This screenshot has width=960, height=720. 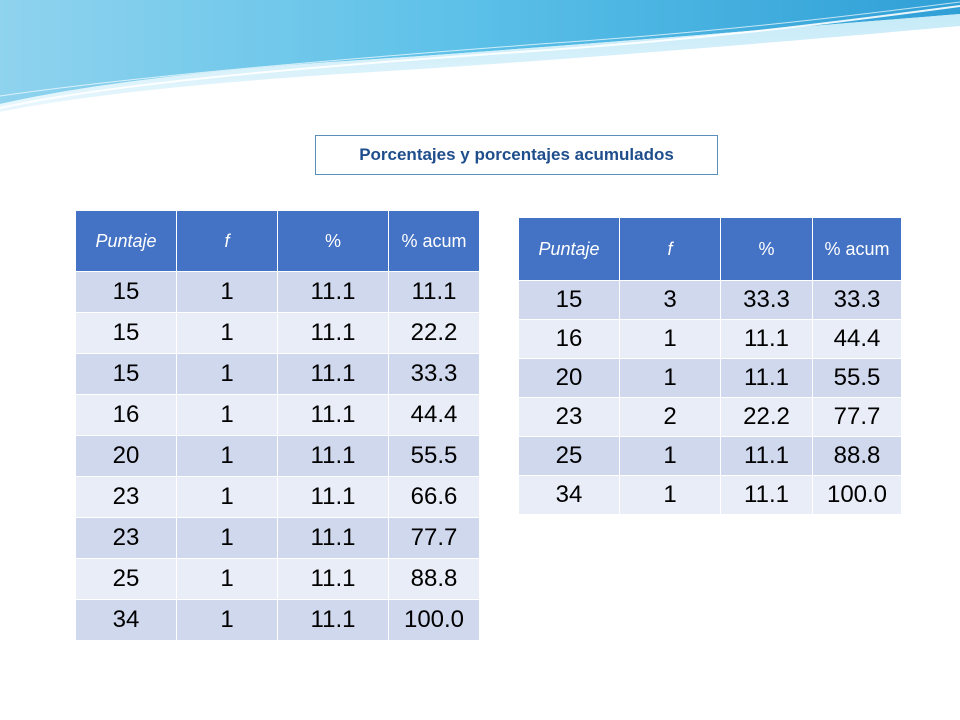 I want to click on table-row: 15 1 11.1 33.3, so click(x=277, y=374).